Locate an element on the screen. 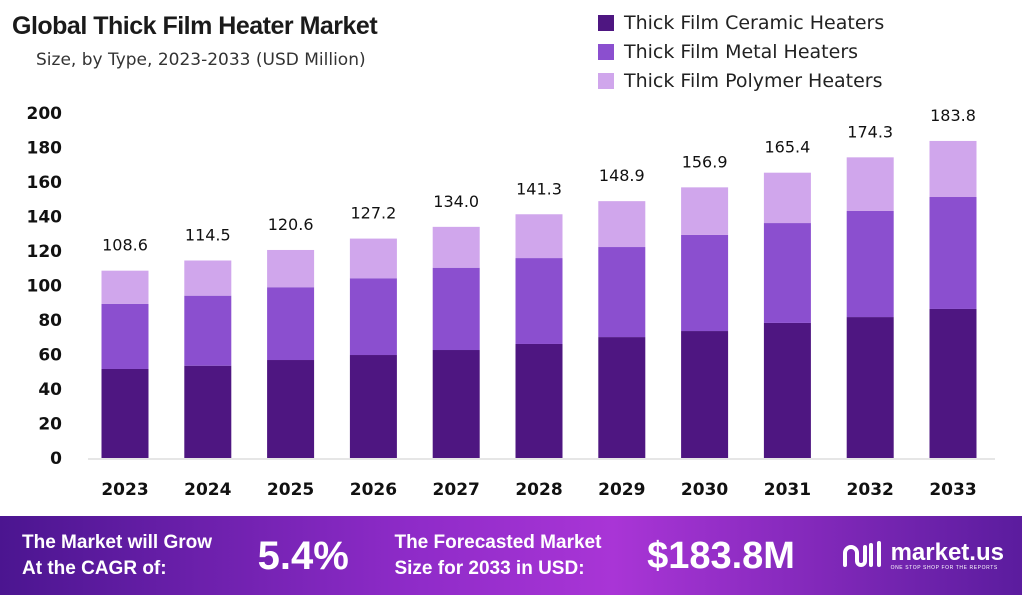  x-tick-label: 2023 is located at coordinates (124, 490).